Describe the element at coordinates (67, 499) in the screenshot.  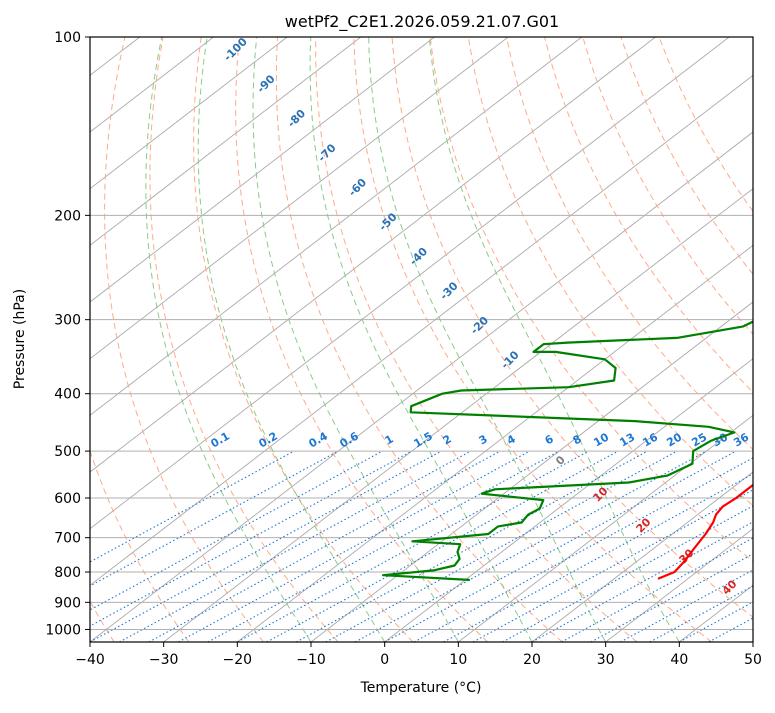
I see `y-tick-label: 600` at that location.